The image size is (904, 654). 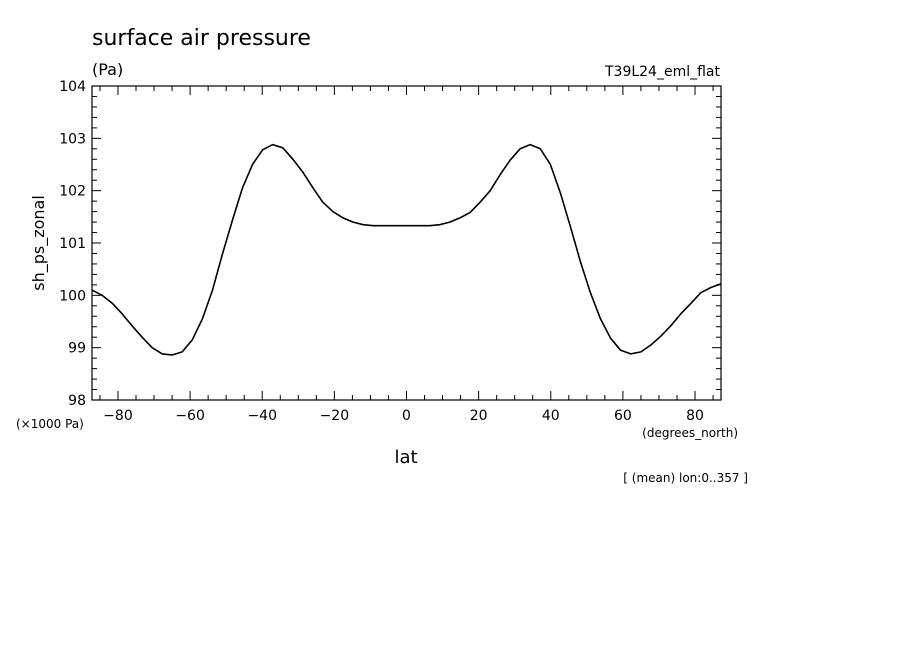 What do you see at coordinates (623, 416) in the screenshot?
I see `x-tick-label: 60` at bounding box center [623, 416].